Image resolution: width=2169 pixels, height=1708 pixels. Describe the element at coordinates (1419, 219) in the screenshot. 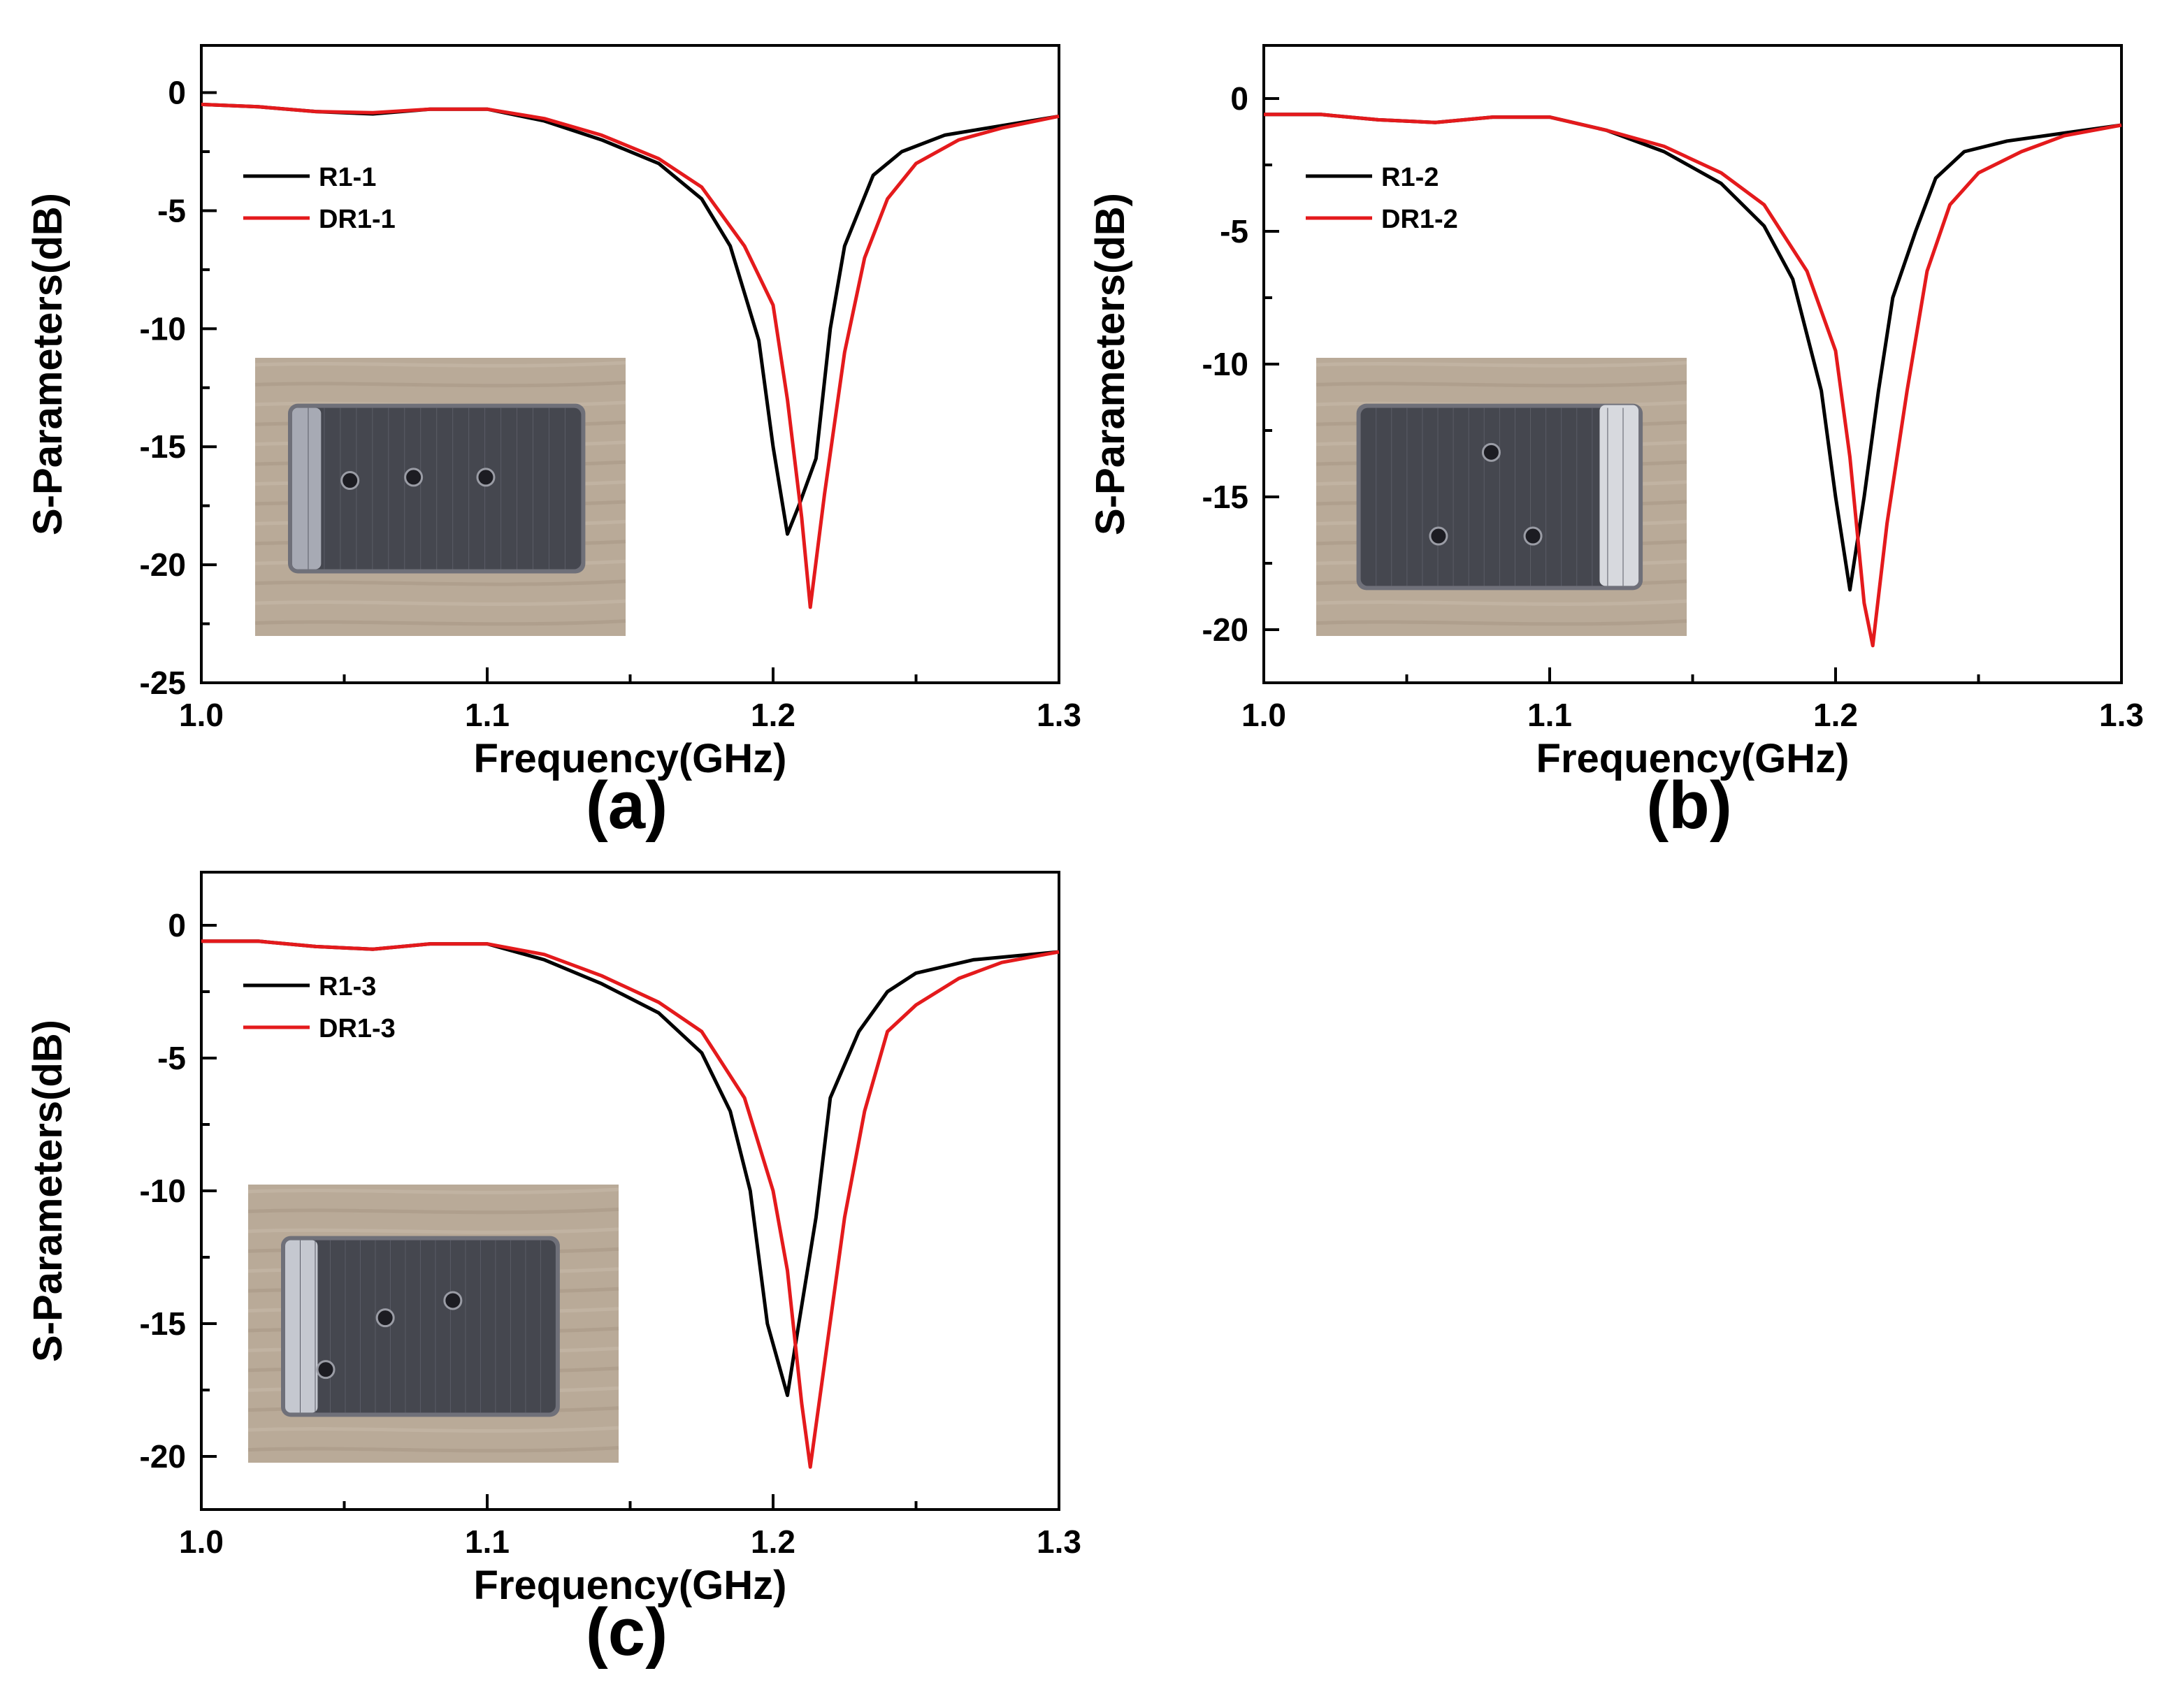

I see `legend-entry: DR1-2` at that location.